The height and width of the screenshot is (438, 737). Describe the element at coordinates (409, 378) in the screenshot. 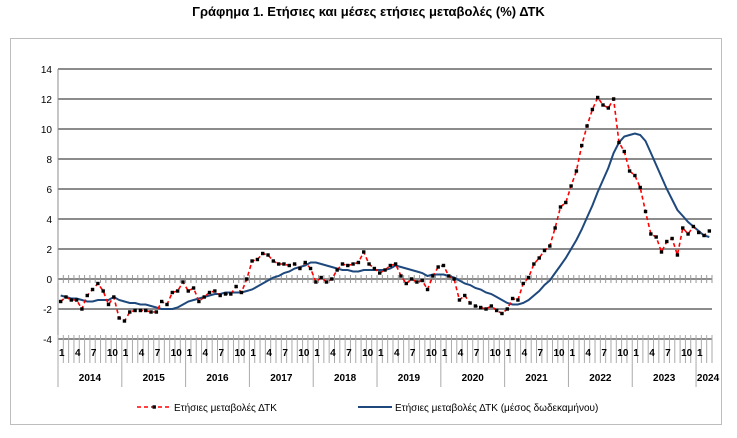

I see `year-label: 2019` at that location.